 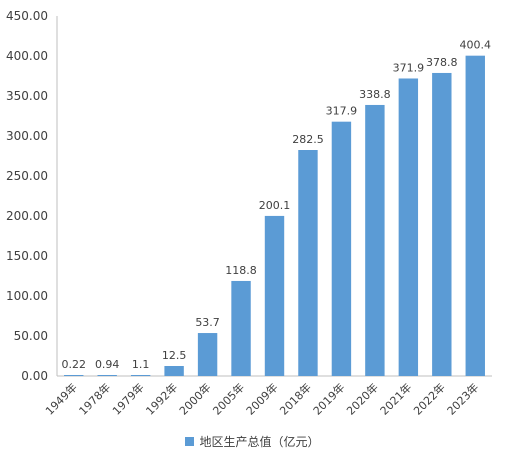 I want to click on data-label: 118.8, so click(x=241, y=270).